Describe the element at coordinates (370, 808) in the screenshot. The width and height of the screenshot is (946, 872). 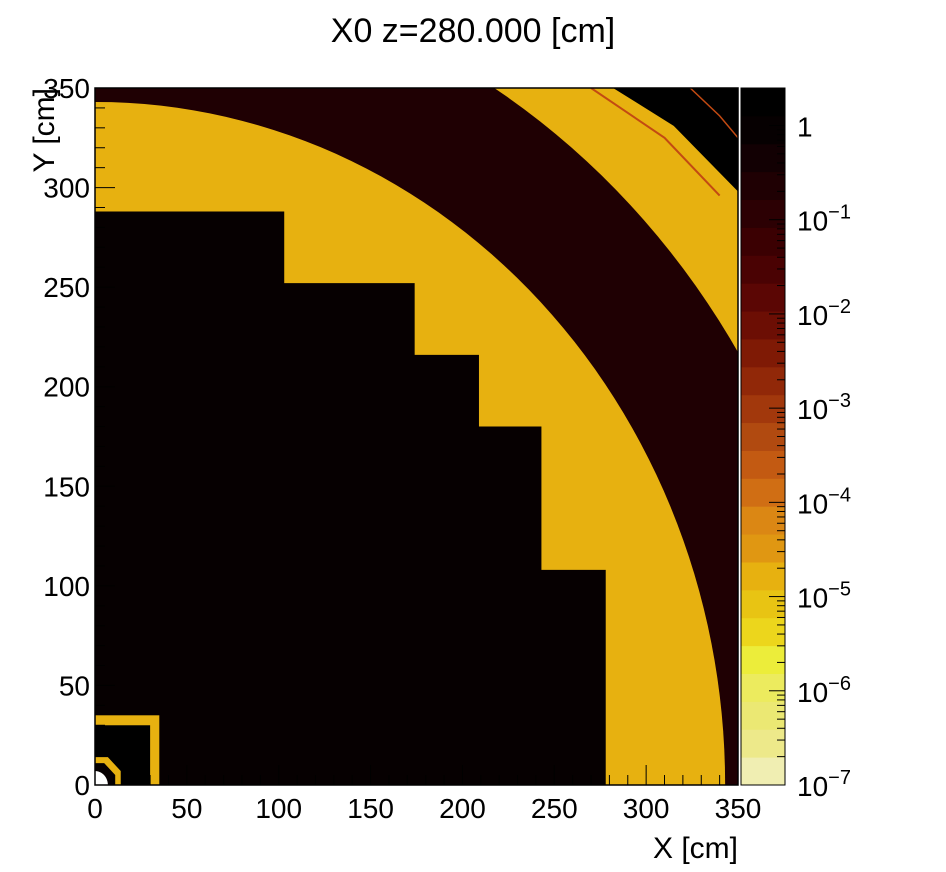
I see `x-tick-label: 150` at that location.